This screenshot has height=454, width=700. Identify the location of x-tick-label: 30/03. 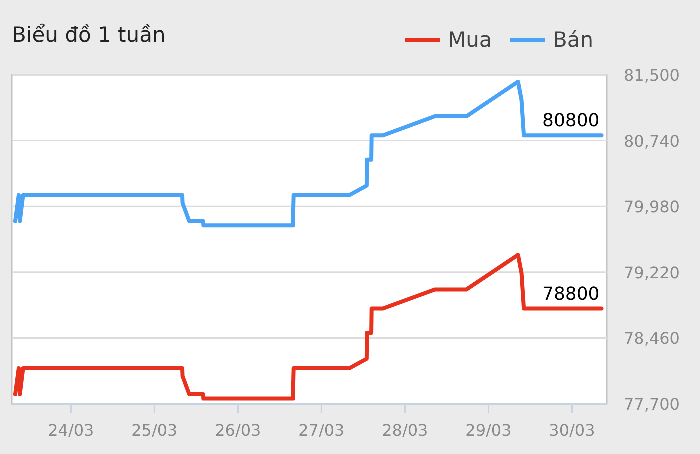
(572, 430).